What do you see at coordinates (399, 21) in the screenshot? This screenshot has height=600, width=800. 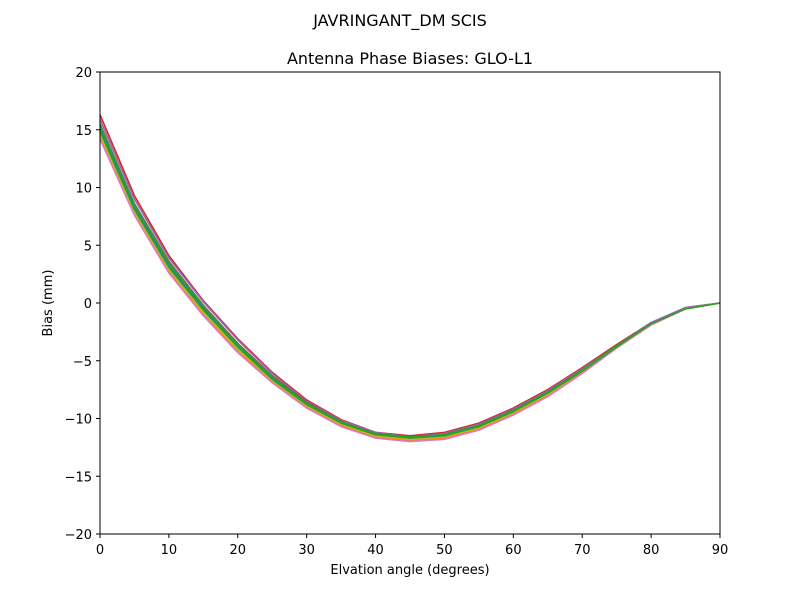 I see `chart-suptitle: JAVRINGANT_DM SCIS` at bounding box center [399, 21].